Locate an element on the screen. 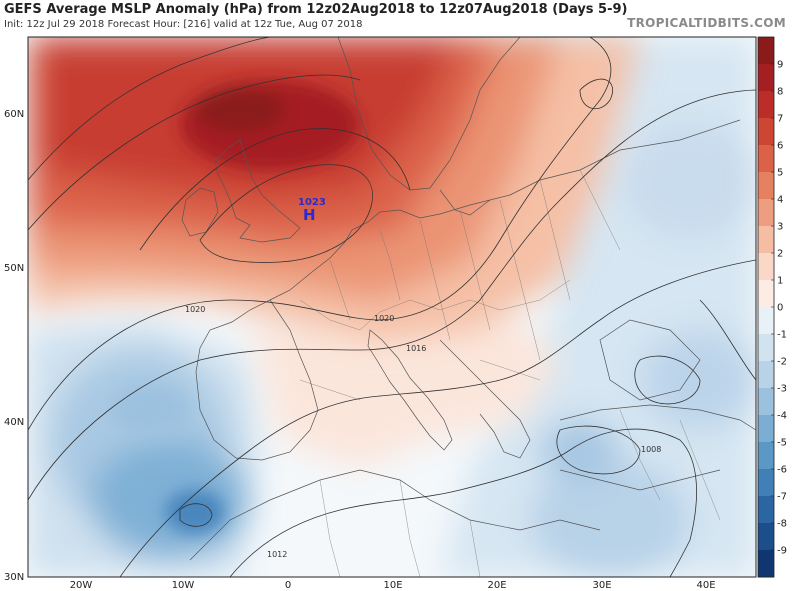 Image resolution: width=800 pixels, height=591 pixels. colorbar is located at coordinates (766, 307).